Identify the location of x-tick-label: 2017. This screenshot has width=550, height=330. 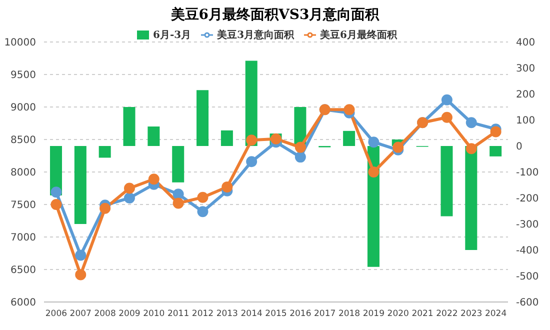
(325, 314).